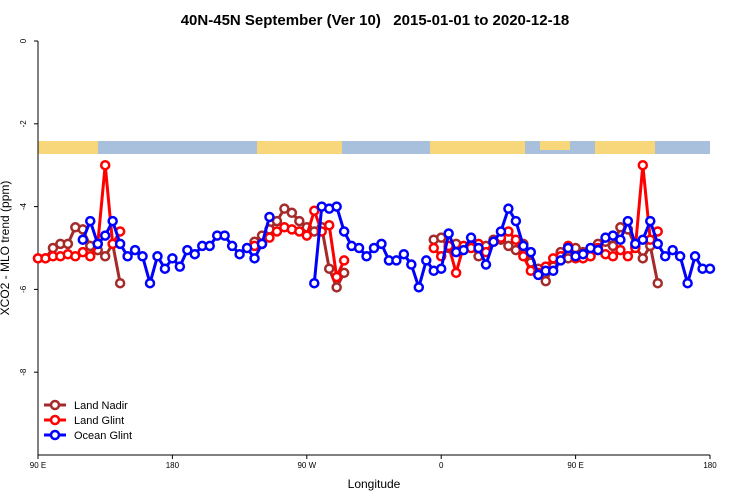 This screenshot has width=750, height=500. What do you see at coordinates (374, 147) in the screenshot?
I see `land-ocean-strip` at bounding box center [374, 147].